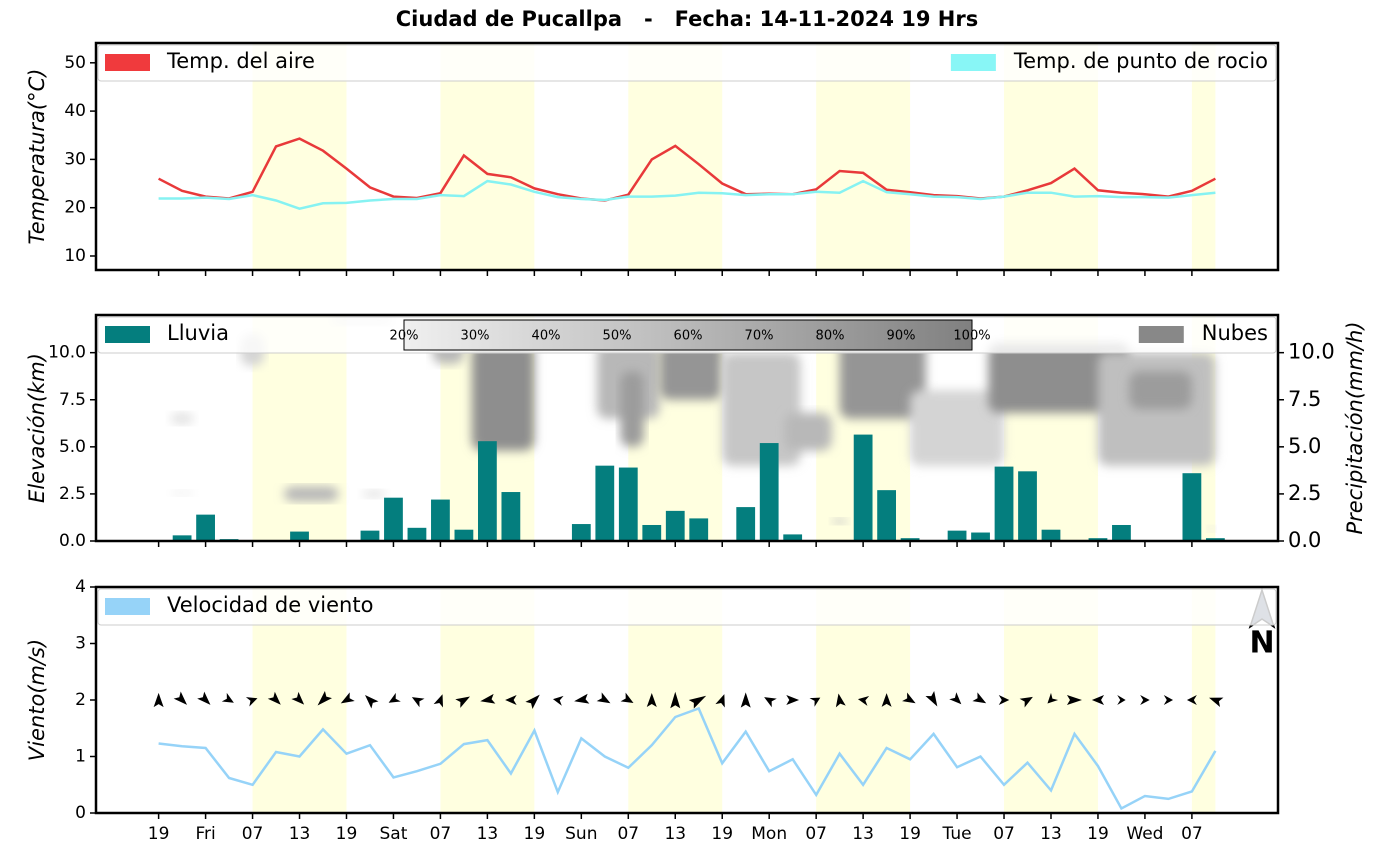 The width and height of the screenshot is (1382, 854). What do you see at coordinates (1355, 427) in the screenshot?
I see `y2-axis-label: Precipitación(mm/h)` at bounding box center [1355, 427].